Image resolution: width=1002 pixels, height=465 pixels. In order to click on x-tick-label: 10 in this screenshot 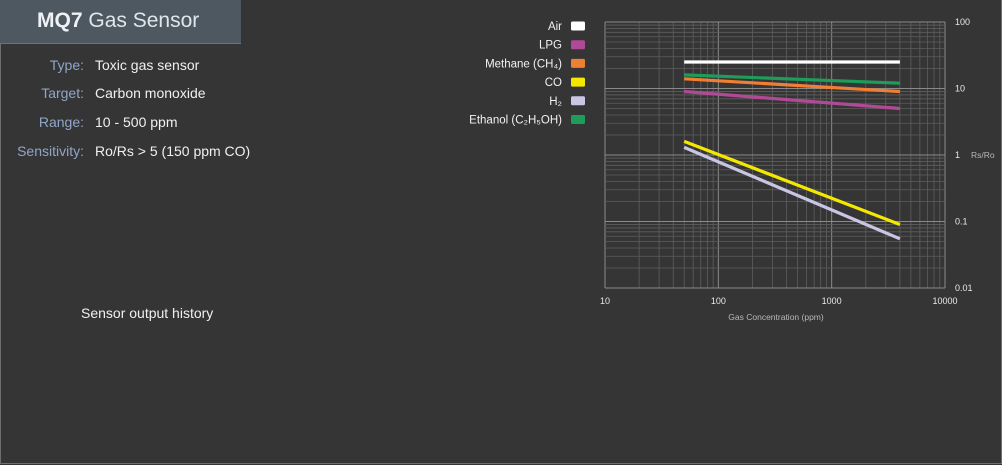, I will do `click(605, 301)`.